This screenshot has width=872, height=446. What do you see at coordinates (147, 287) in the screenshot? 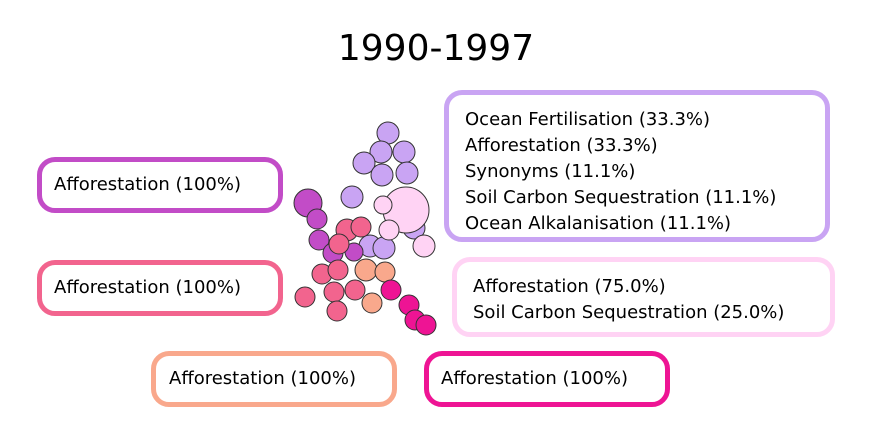
I see `cluster-4-line-1: Afforestation (100%)` at bounding box center [147, 287].